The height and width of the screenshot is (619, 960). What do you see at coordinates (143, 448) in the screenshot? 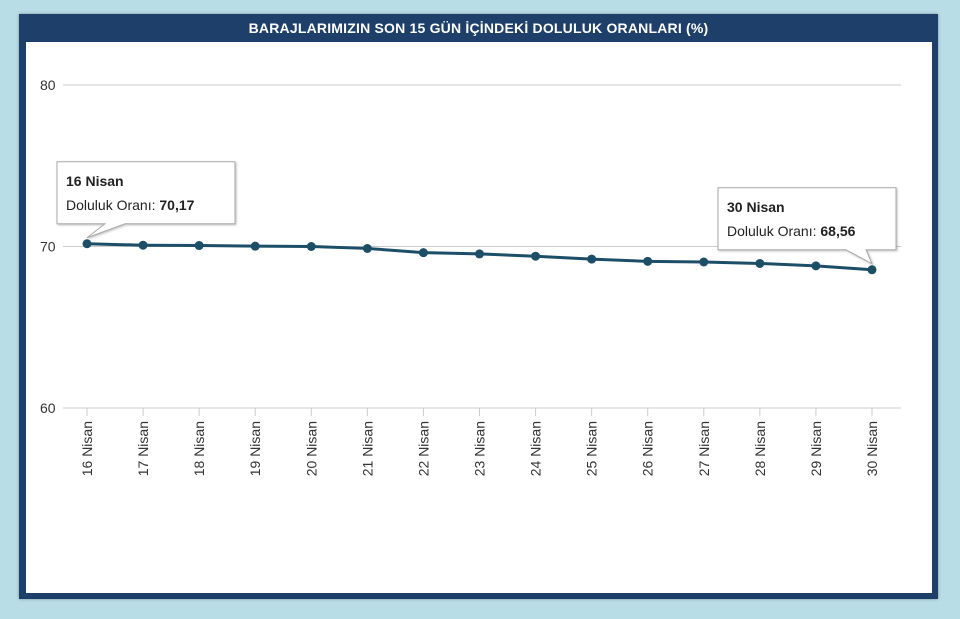
I see `x-tick-label: 17 Nisan` at bounding box center [143, 448].